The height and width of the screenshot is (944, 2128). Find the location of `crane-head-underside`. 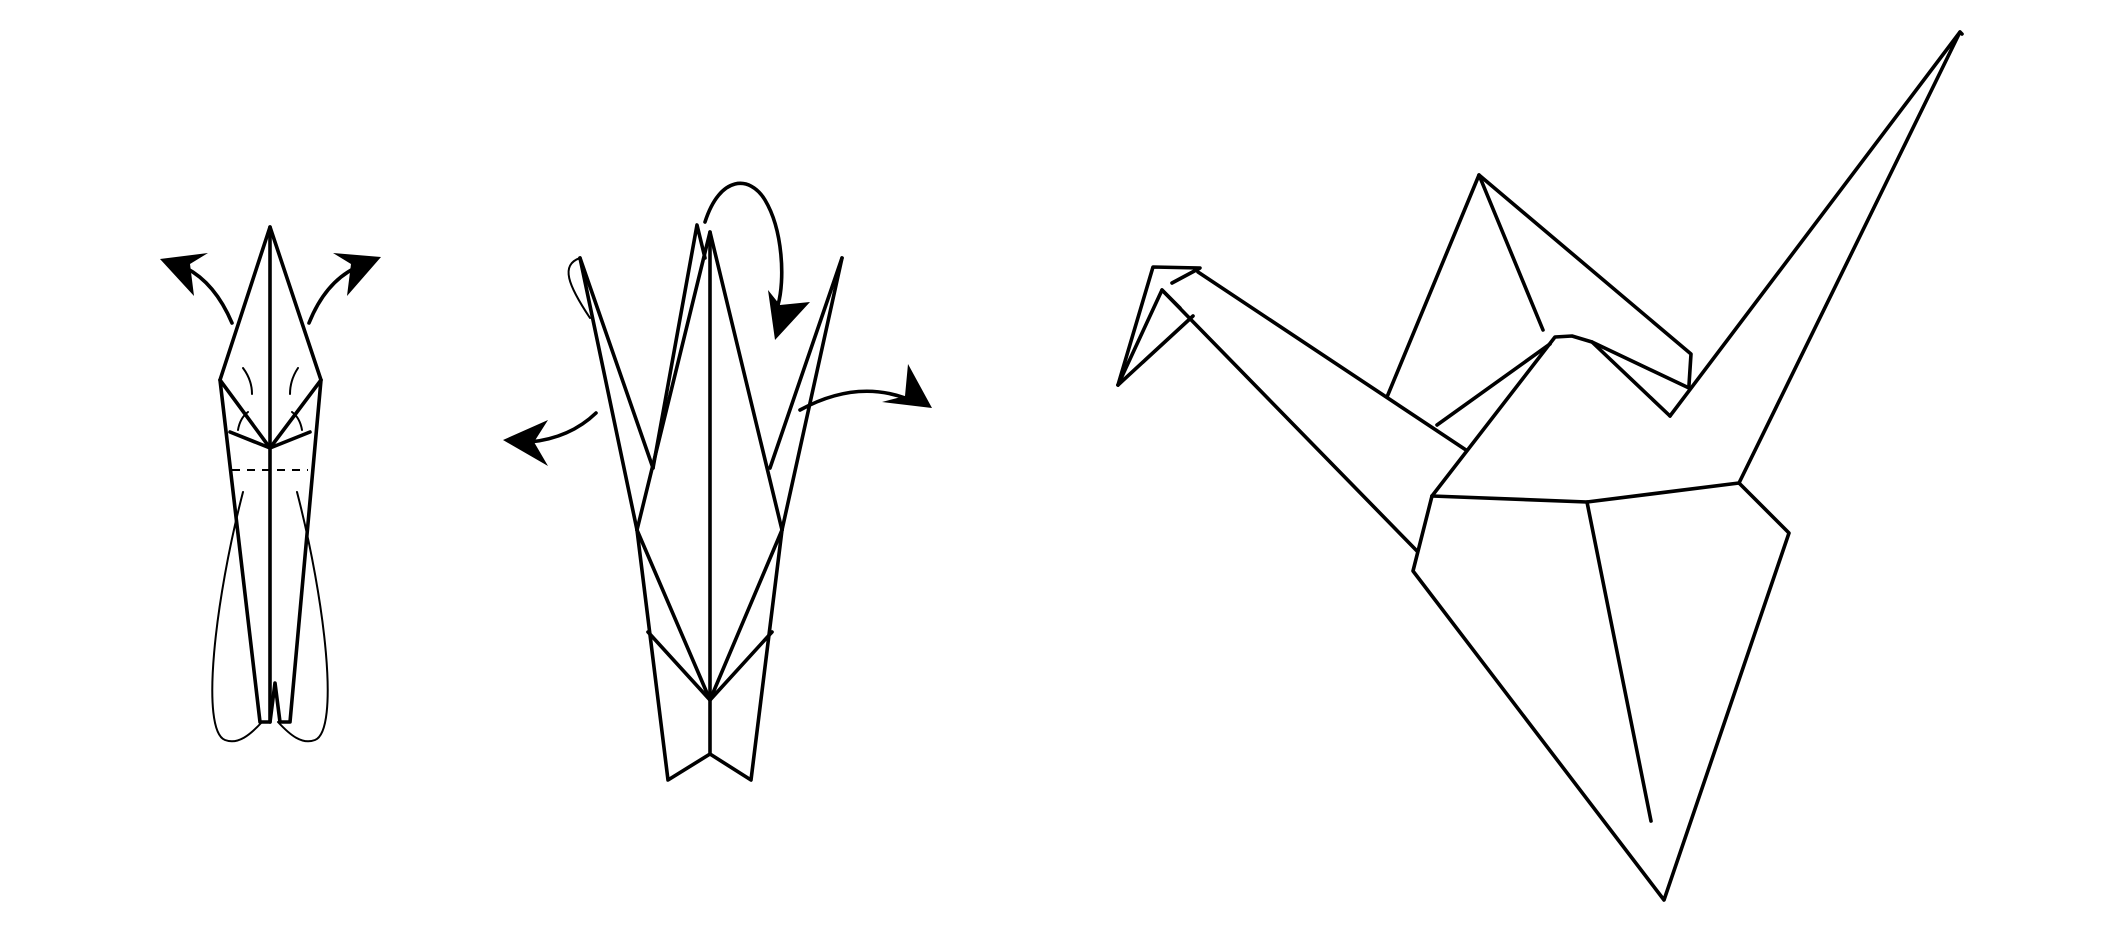

crane-head-underside is located at coordinates (1155, 350).